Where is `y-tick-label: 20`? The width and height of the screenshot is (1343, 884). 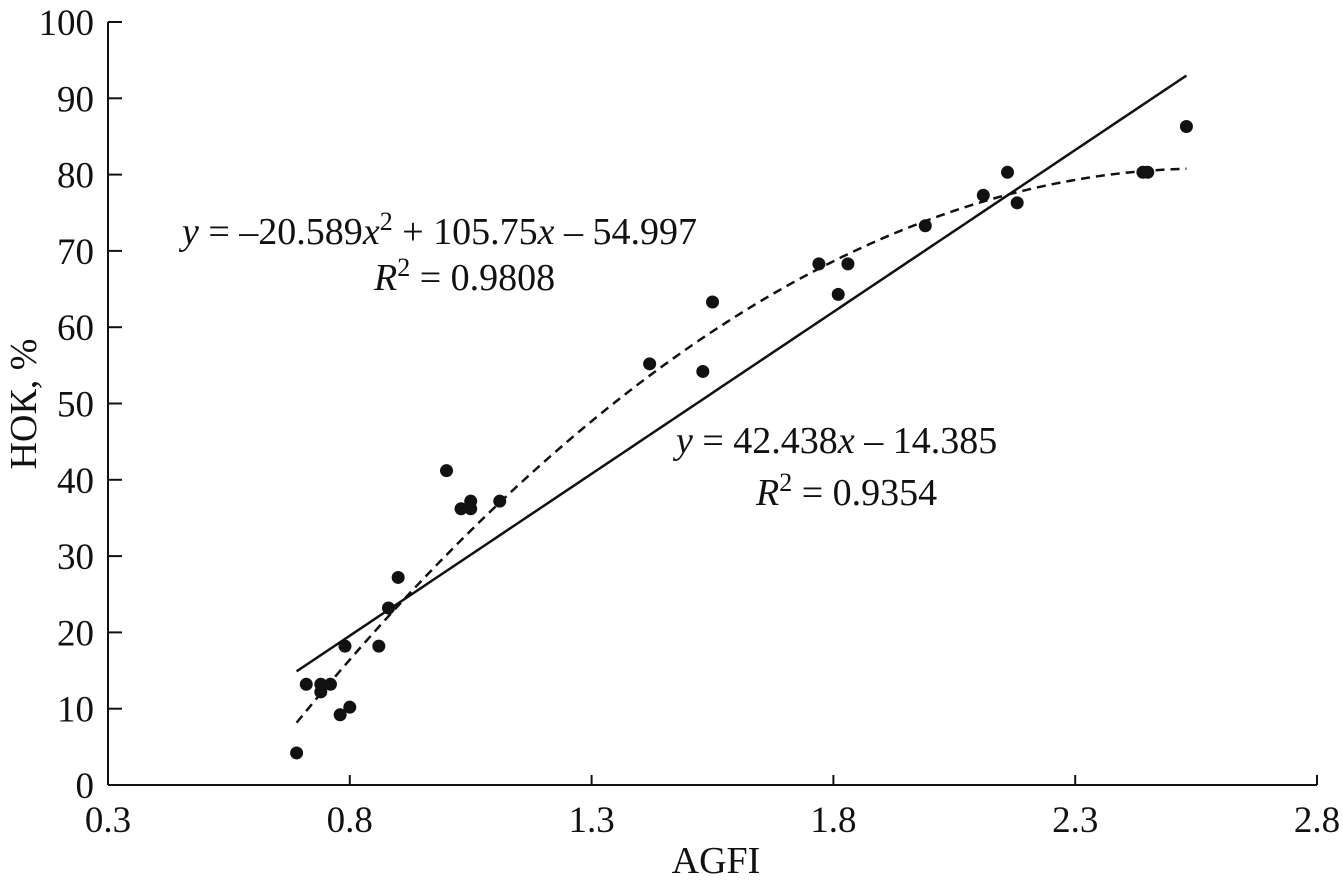 y-tick-label: 20 is located at coordinates (75, 633).